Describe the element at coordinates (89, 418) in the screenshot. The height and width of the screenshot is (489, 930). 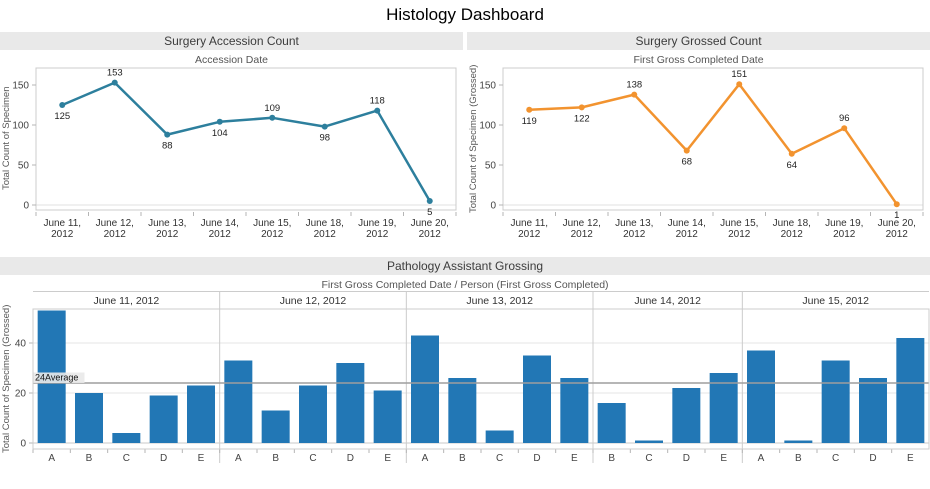
I see `bar-June-11-2012-B` at that location.